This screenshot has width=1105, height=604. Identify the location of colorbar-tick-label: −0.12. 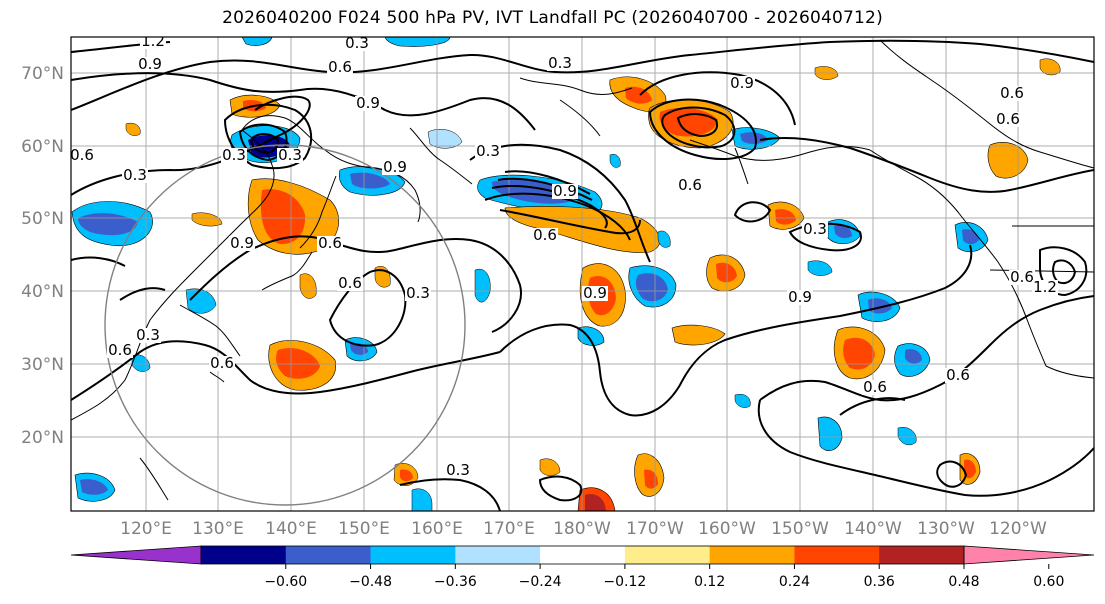
(624, 582).